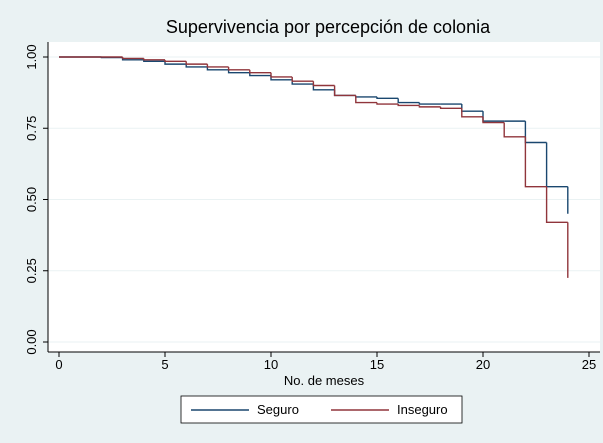  Describe the element at coordinates (422, 409) in the screenshot. I see `legend-label: Inseguro` at that location.